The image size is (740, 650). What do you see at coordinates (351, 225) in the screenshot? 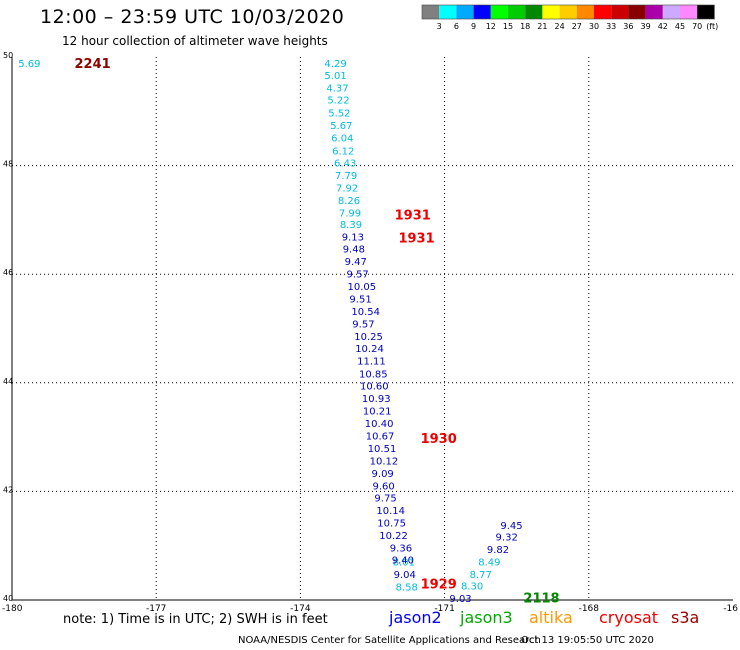
I see `data-point-label: 8.39` at bounding box center [351, 225].